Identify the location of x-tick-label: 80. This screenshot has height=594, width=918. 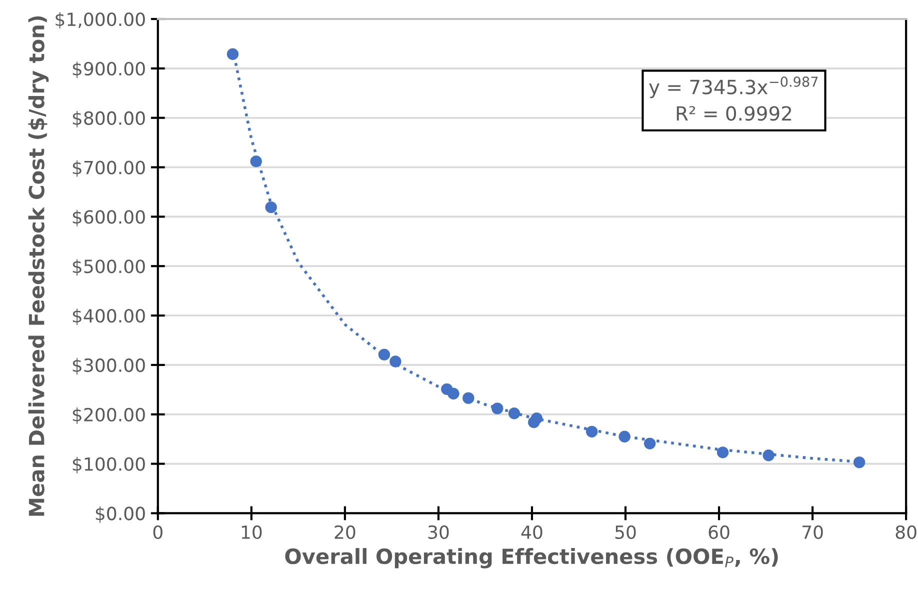
(906, 532).